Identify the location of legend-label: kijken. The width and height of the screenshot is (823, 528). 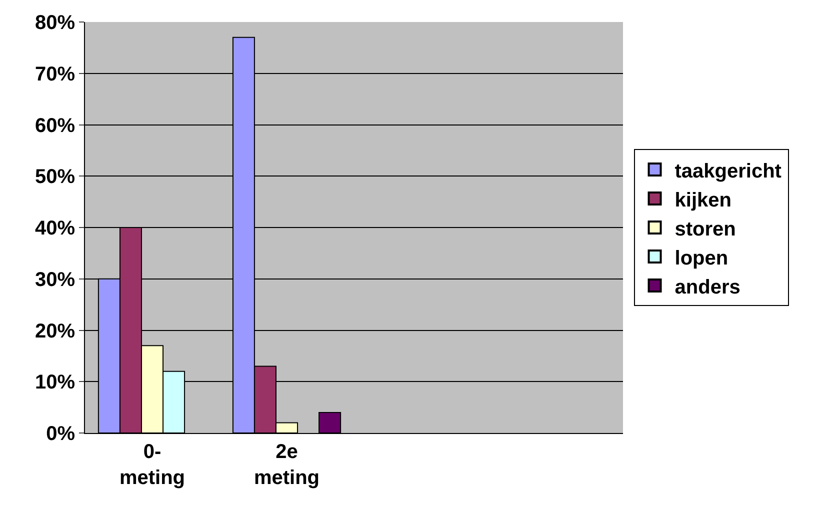
(703, 200).